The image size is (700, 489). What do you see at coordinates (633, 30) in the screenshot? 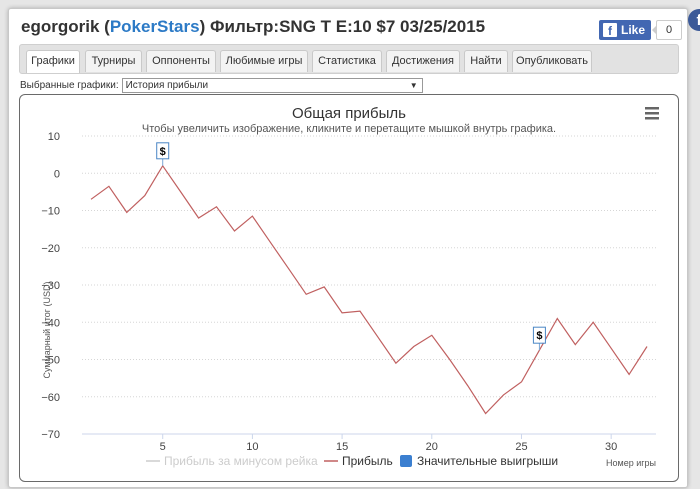
I see `like-label: Like` at bounding box center [633, 30].